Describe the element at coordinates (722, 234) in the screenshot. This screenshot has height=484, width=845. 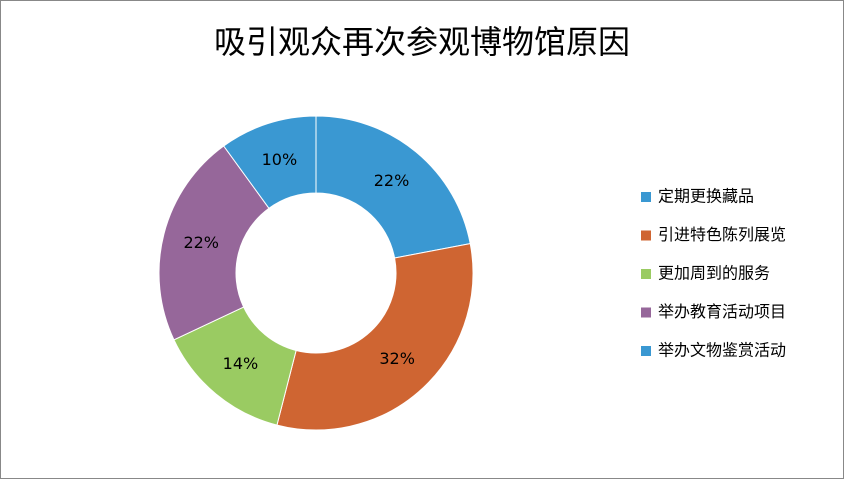
I see `legend-label: 引进特色陈列展览` at that location.